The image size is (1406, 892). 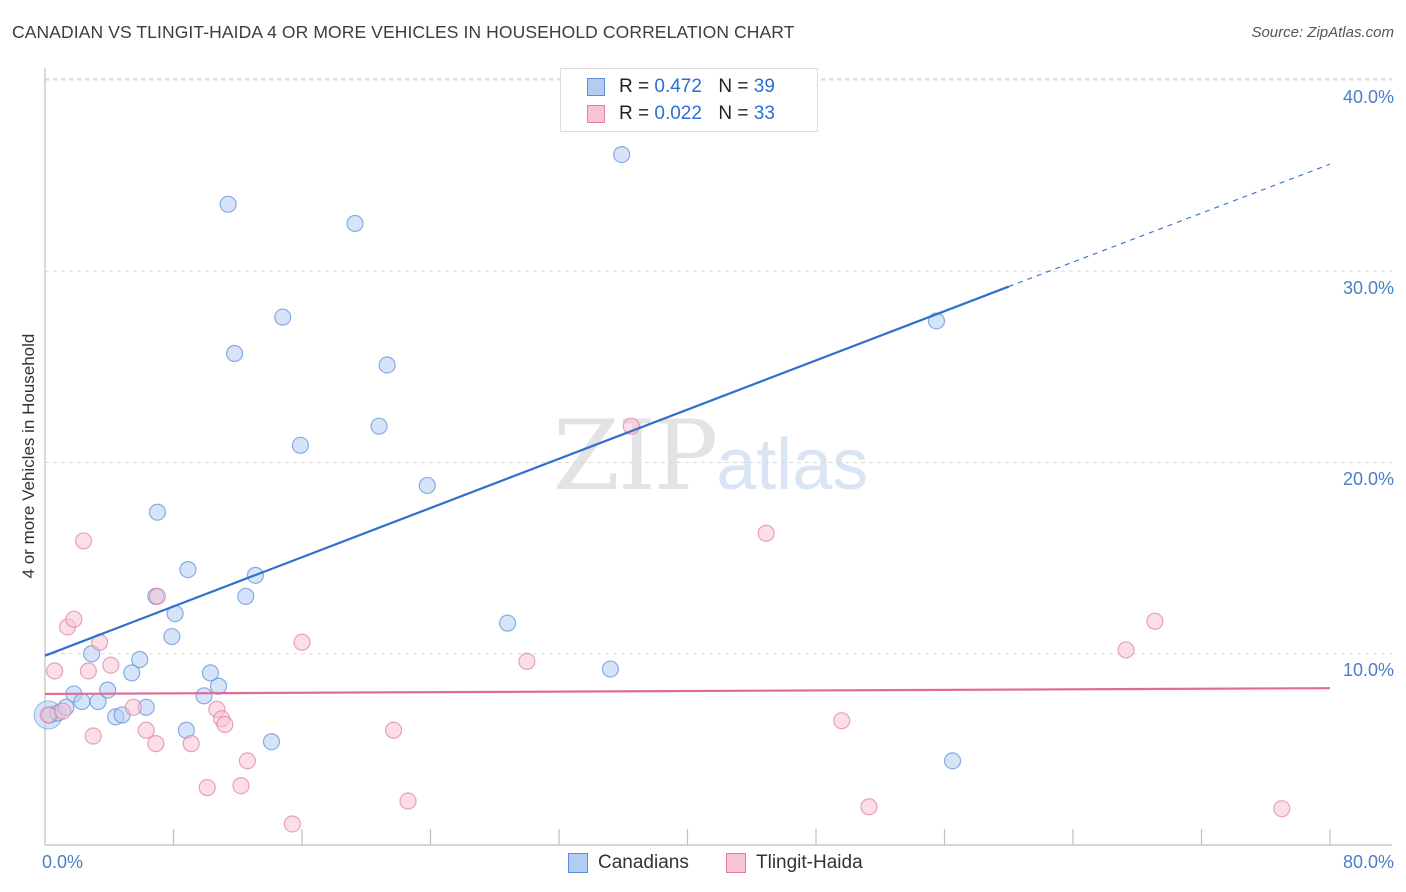 I want to click on watermark: ZIPatlas, so click(x=710, y=456).